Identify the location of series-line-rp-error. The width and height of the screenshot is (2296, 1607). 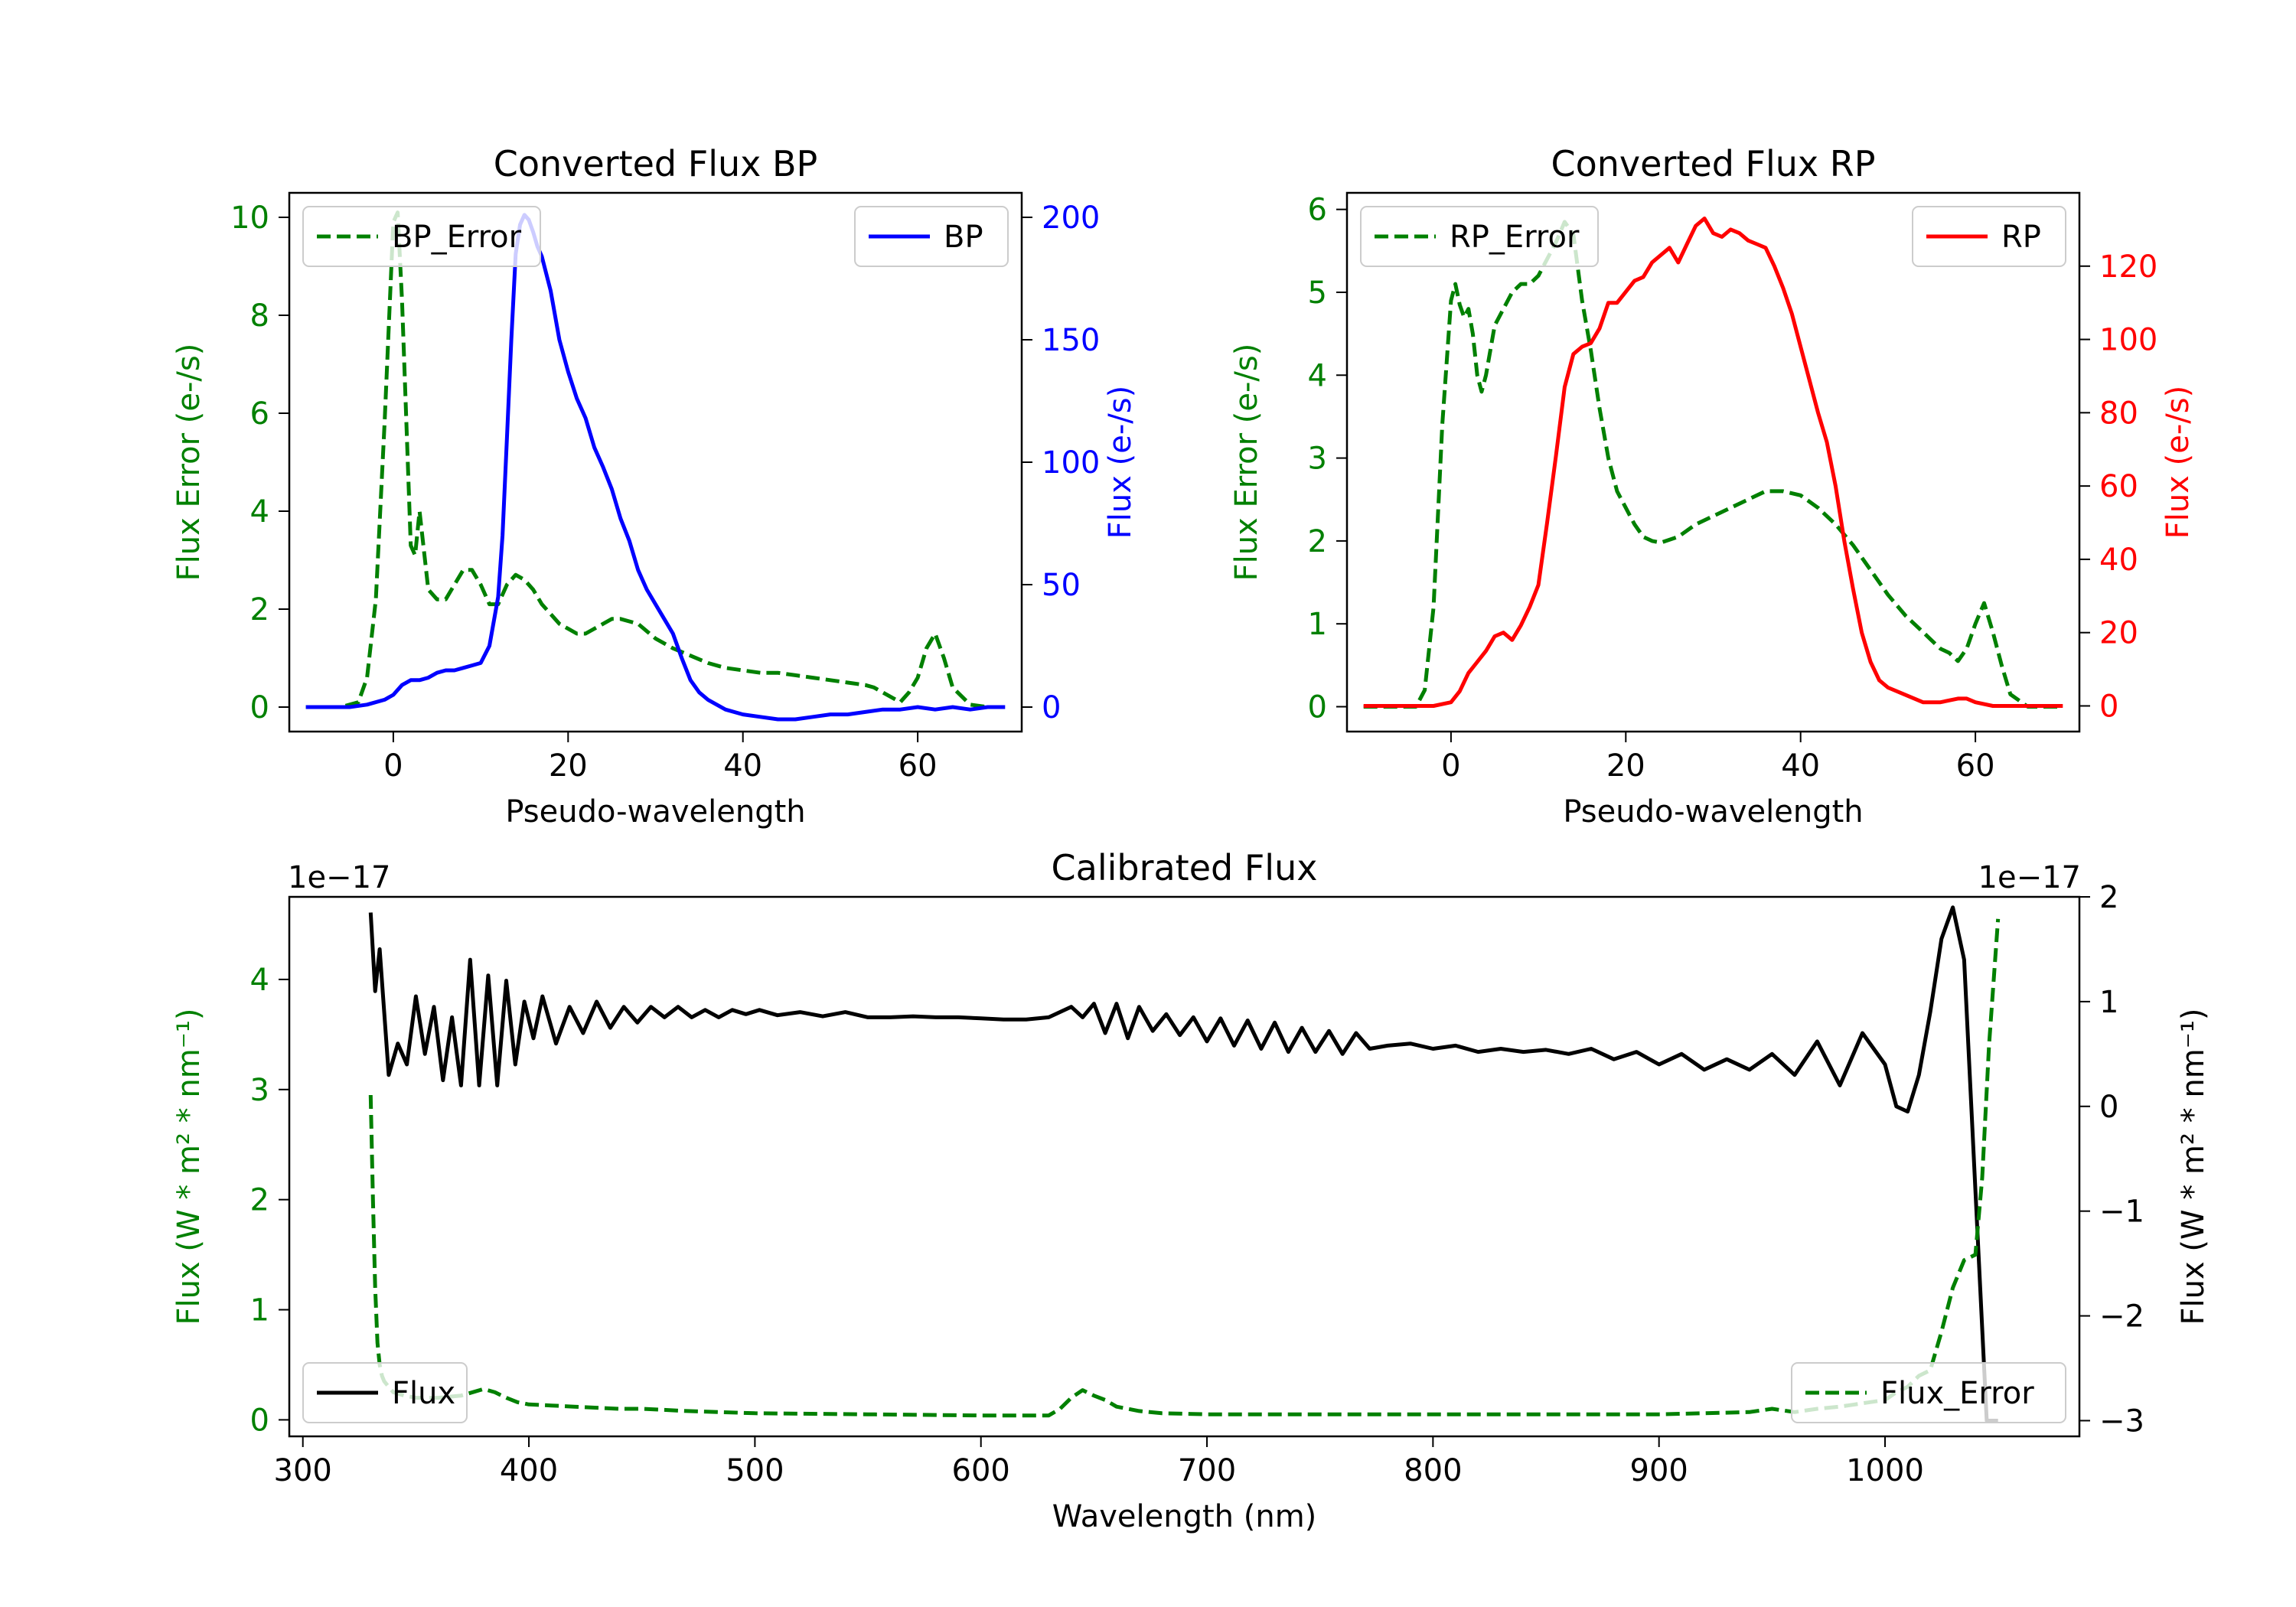
(1713, 464).